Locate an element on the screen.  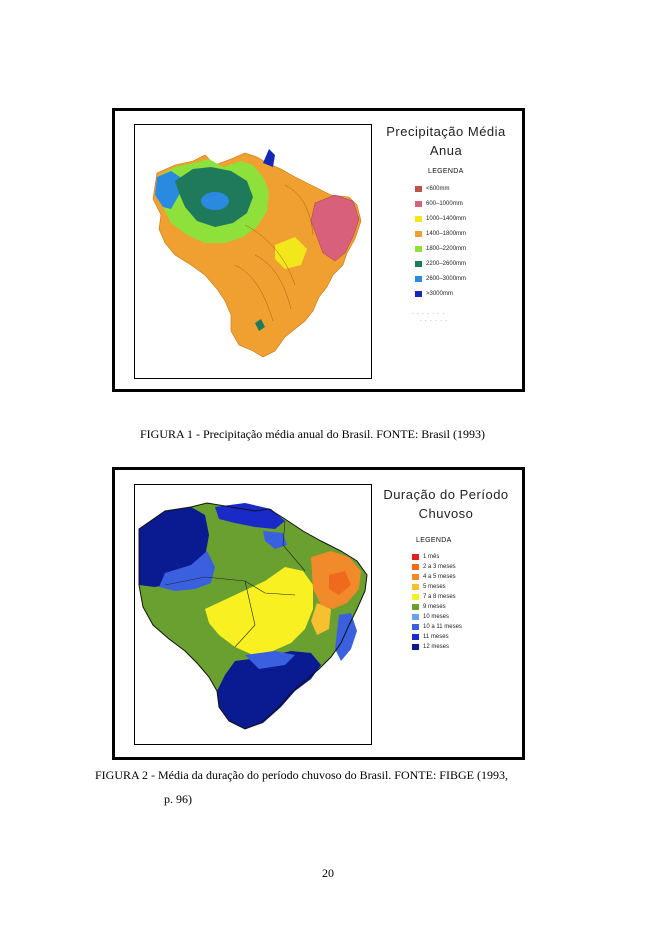
figure-1-legend-item: 1800–2200mm is located at coordinates (440, 248).